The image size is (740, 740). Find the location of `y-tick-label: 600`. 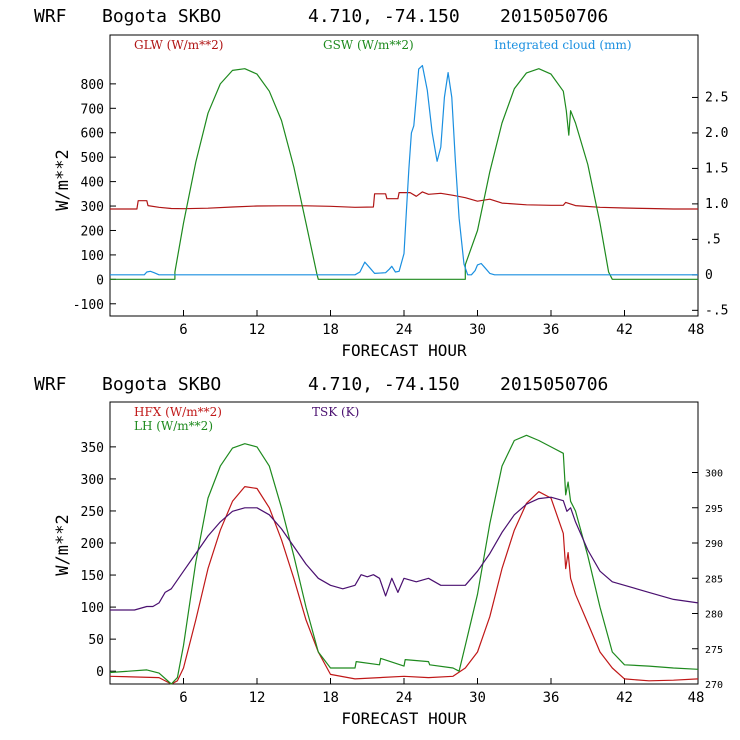

y-tick-label: 600 is located at coordinates (92, 134).